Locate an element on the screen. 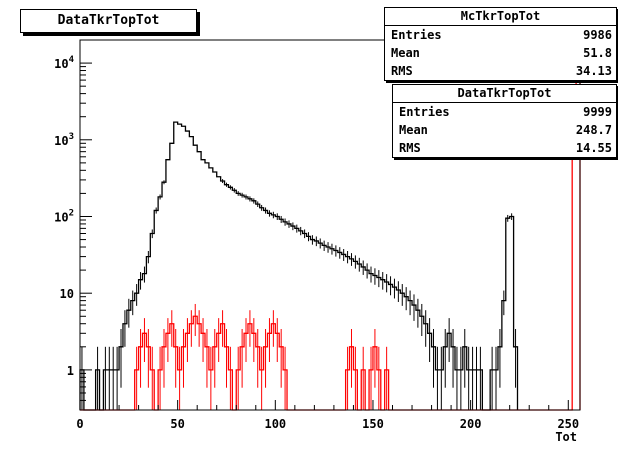  stats-value: 14.55 is located at coordinates (593, 148).